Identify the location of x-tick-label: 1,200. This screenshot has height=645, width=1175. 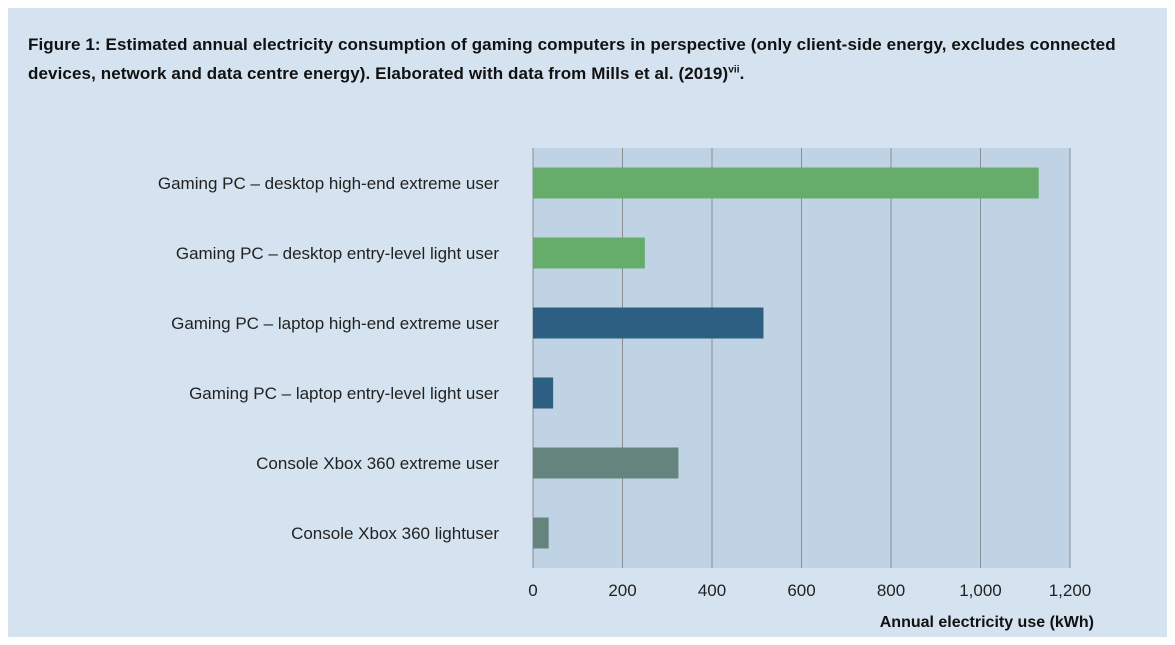
(1070, 590).